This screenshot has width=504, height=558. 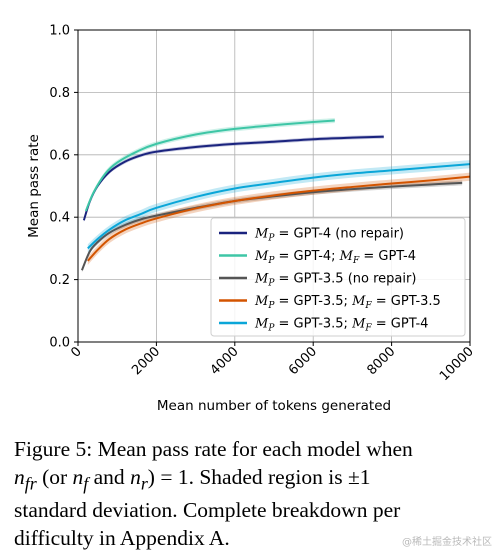 I want to click on x-tick-label: 10000, so click(x=457, y=364).